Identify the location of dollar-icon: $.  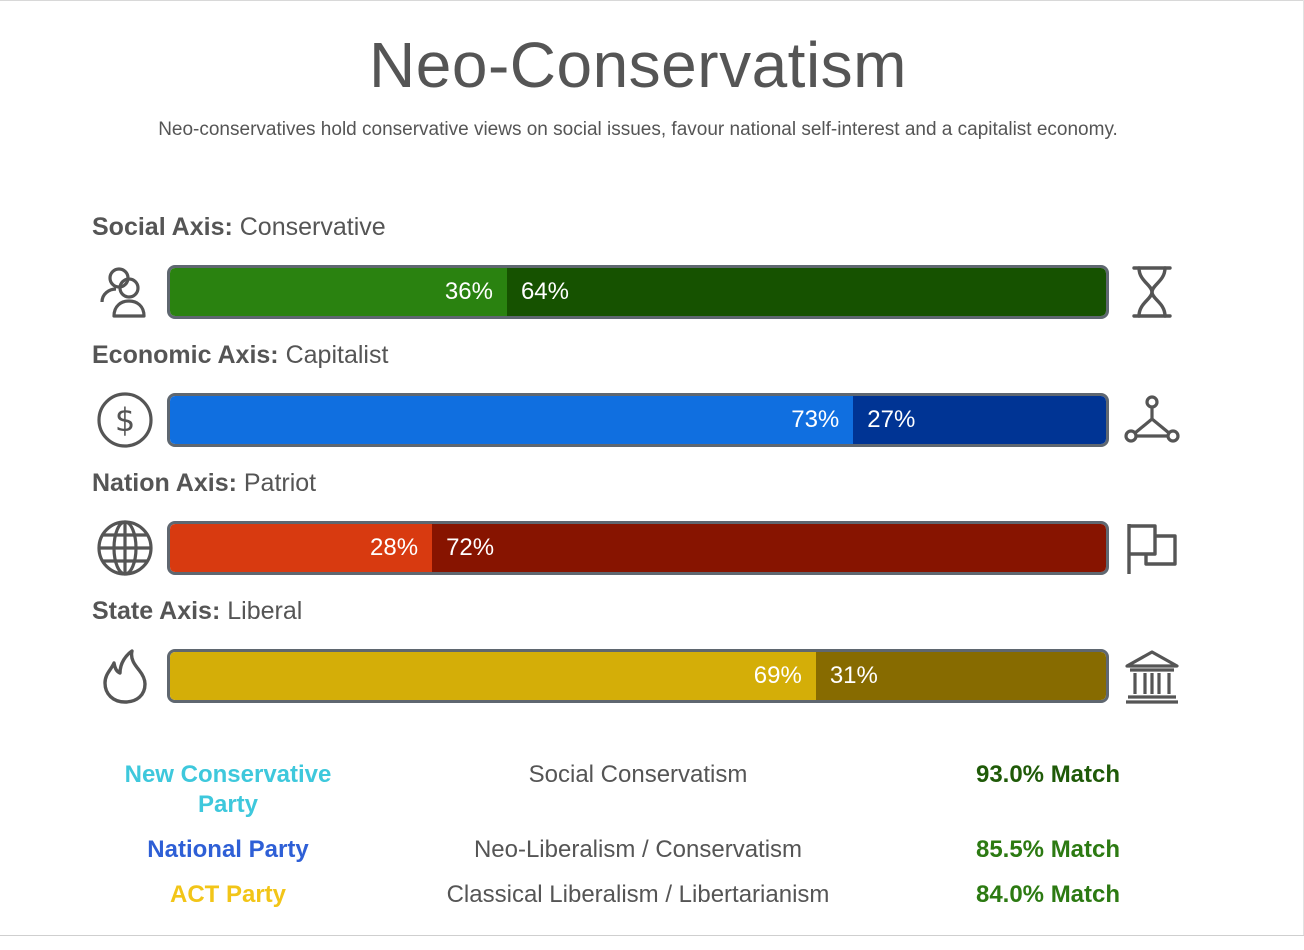
(125, 420).